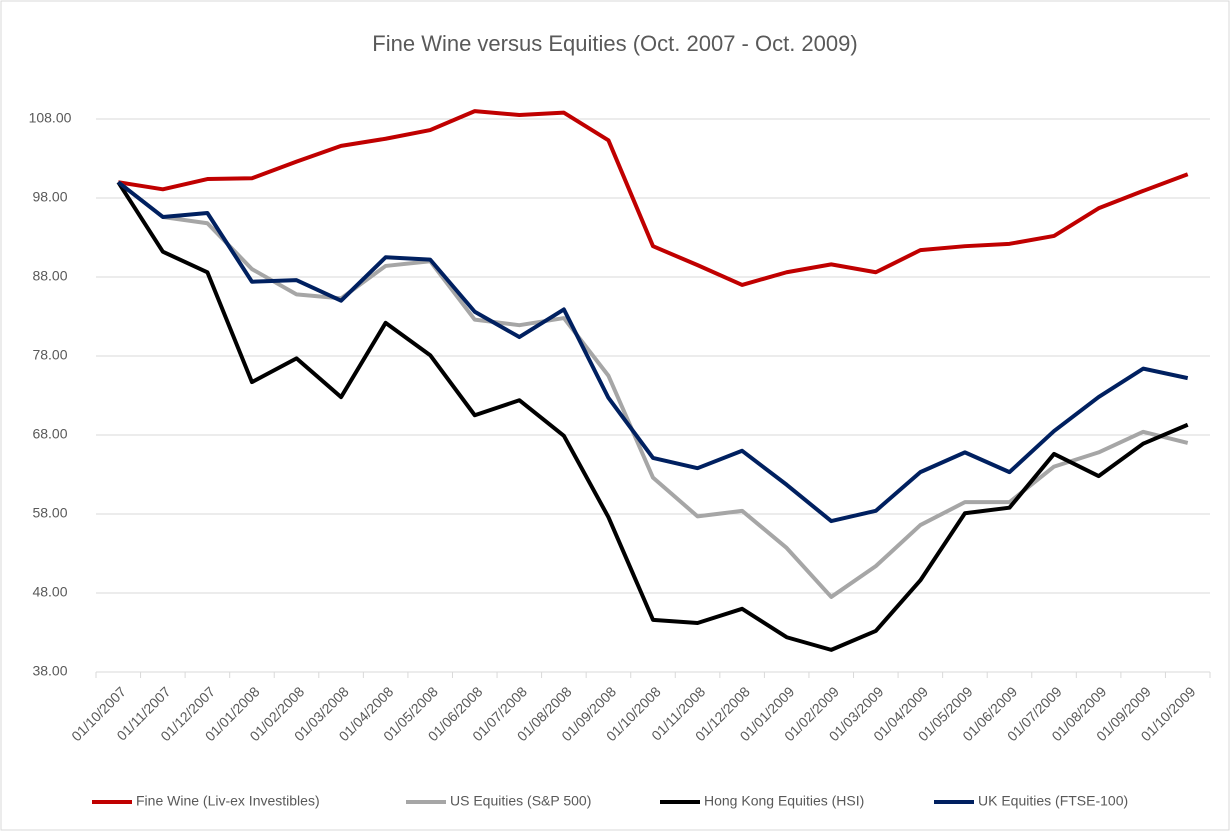 This screenshot has height=832, width=1231. I want to click on legend-label: Hong Kong Equities (HSI), so click(784, 801).